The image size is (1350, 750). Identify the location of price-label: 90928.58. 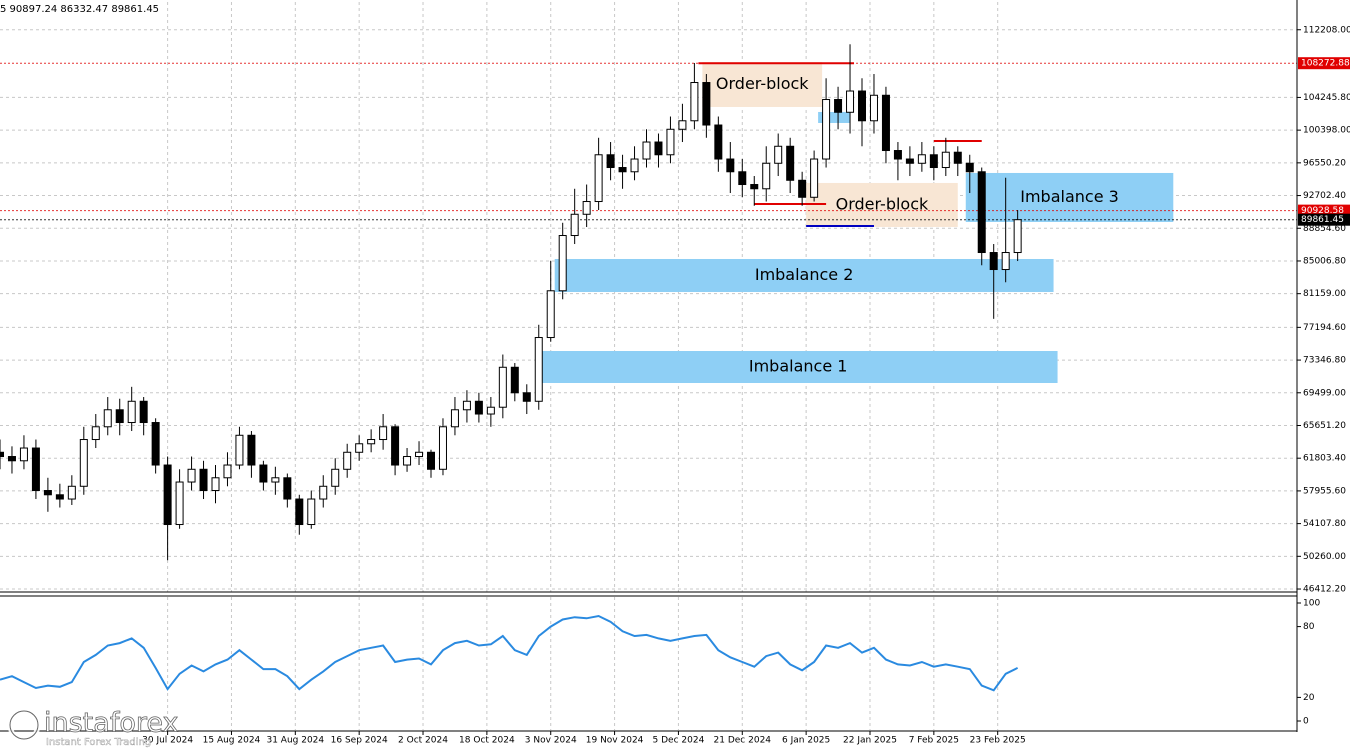
(1322, 211).